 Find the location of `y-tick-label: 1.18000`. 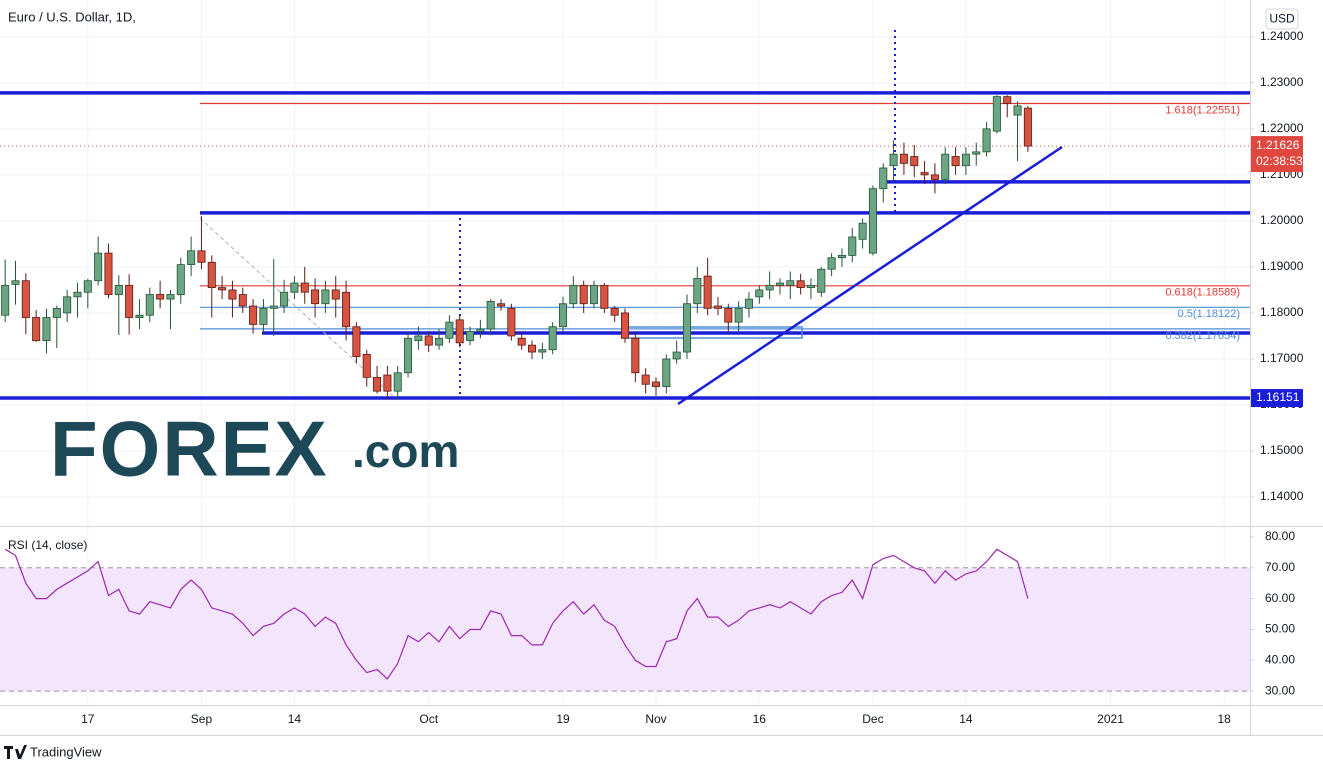

y-tick-label: 1.18000 is located at coordinates (1282, 312).